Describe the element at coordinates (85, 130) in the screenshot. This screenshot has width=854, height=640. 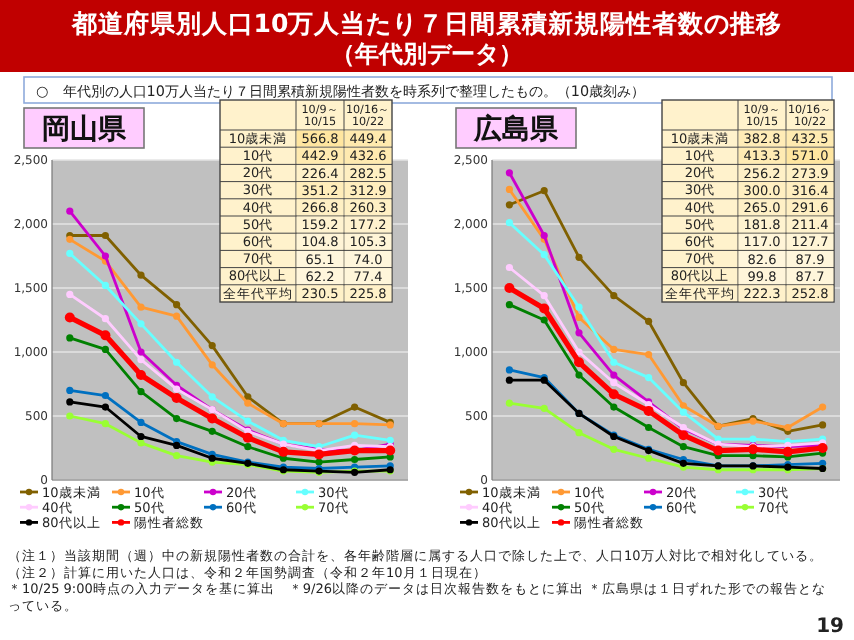
I see `chart-title: 岡山県` at that location.